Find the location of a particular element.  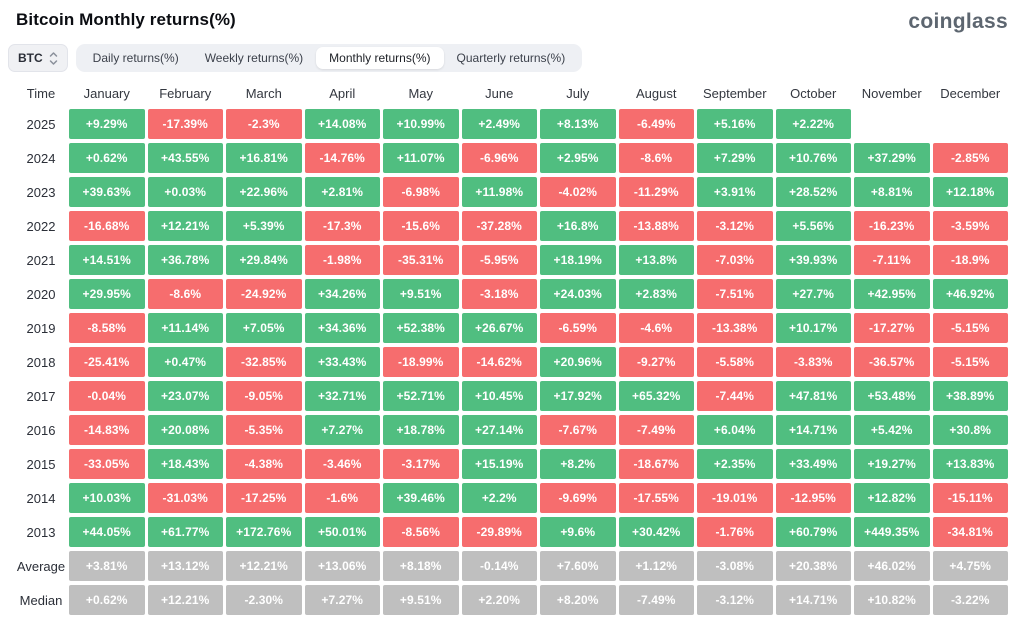

column-header-december: December is located at coordinates (970, 93).